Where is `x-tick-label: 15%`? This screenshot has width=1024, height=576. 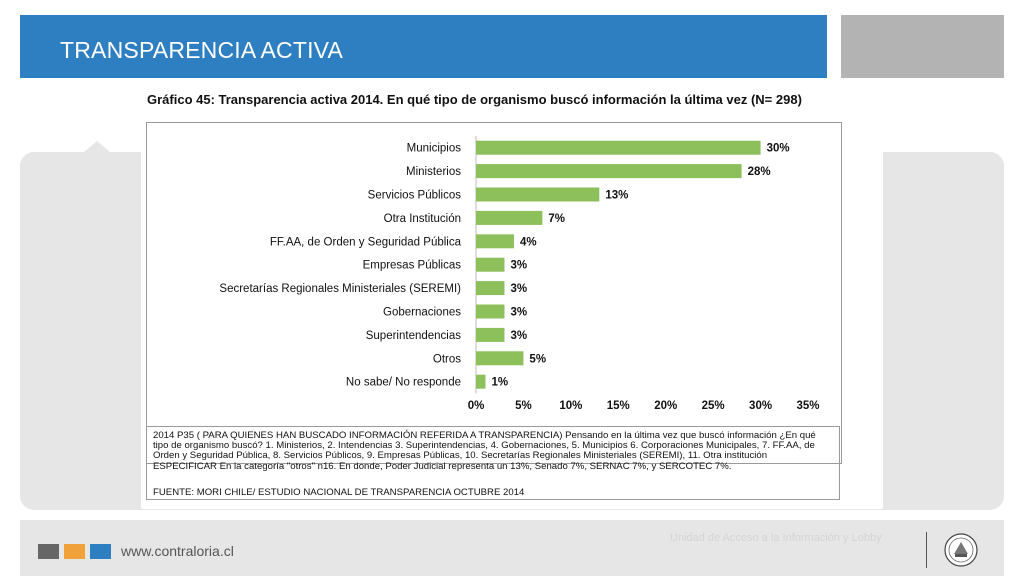 x-tick-label: 15% is located at coordinates (618, 406).